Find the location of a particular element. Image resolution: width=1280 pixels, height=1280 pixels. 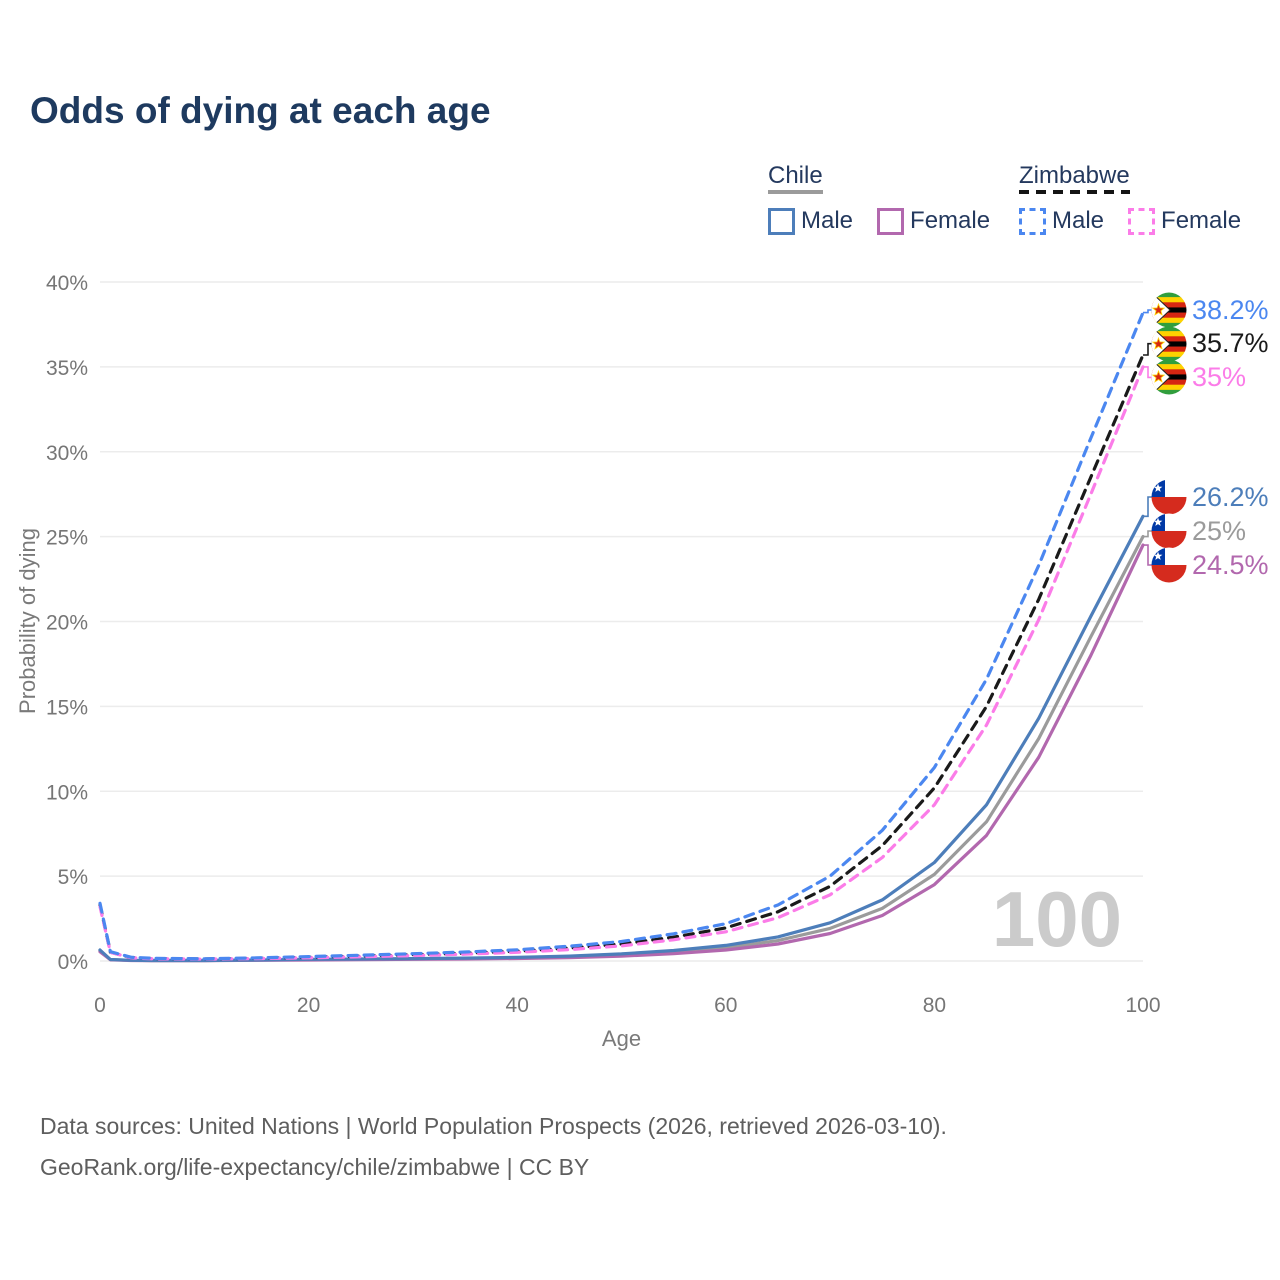

y-tick-label: 25% is located at coordinates (67, 538).